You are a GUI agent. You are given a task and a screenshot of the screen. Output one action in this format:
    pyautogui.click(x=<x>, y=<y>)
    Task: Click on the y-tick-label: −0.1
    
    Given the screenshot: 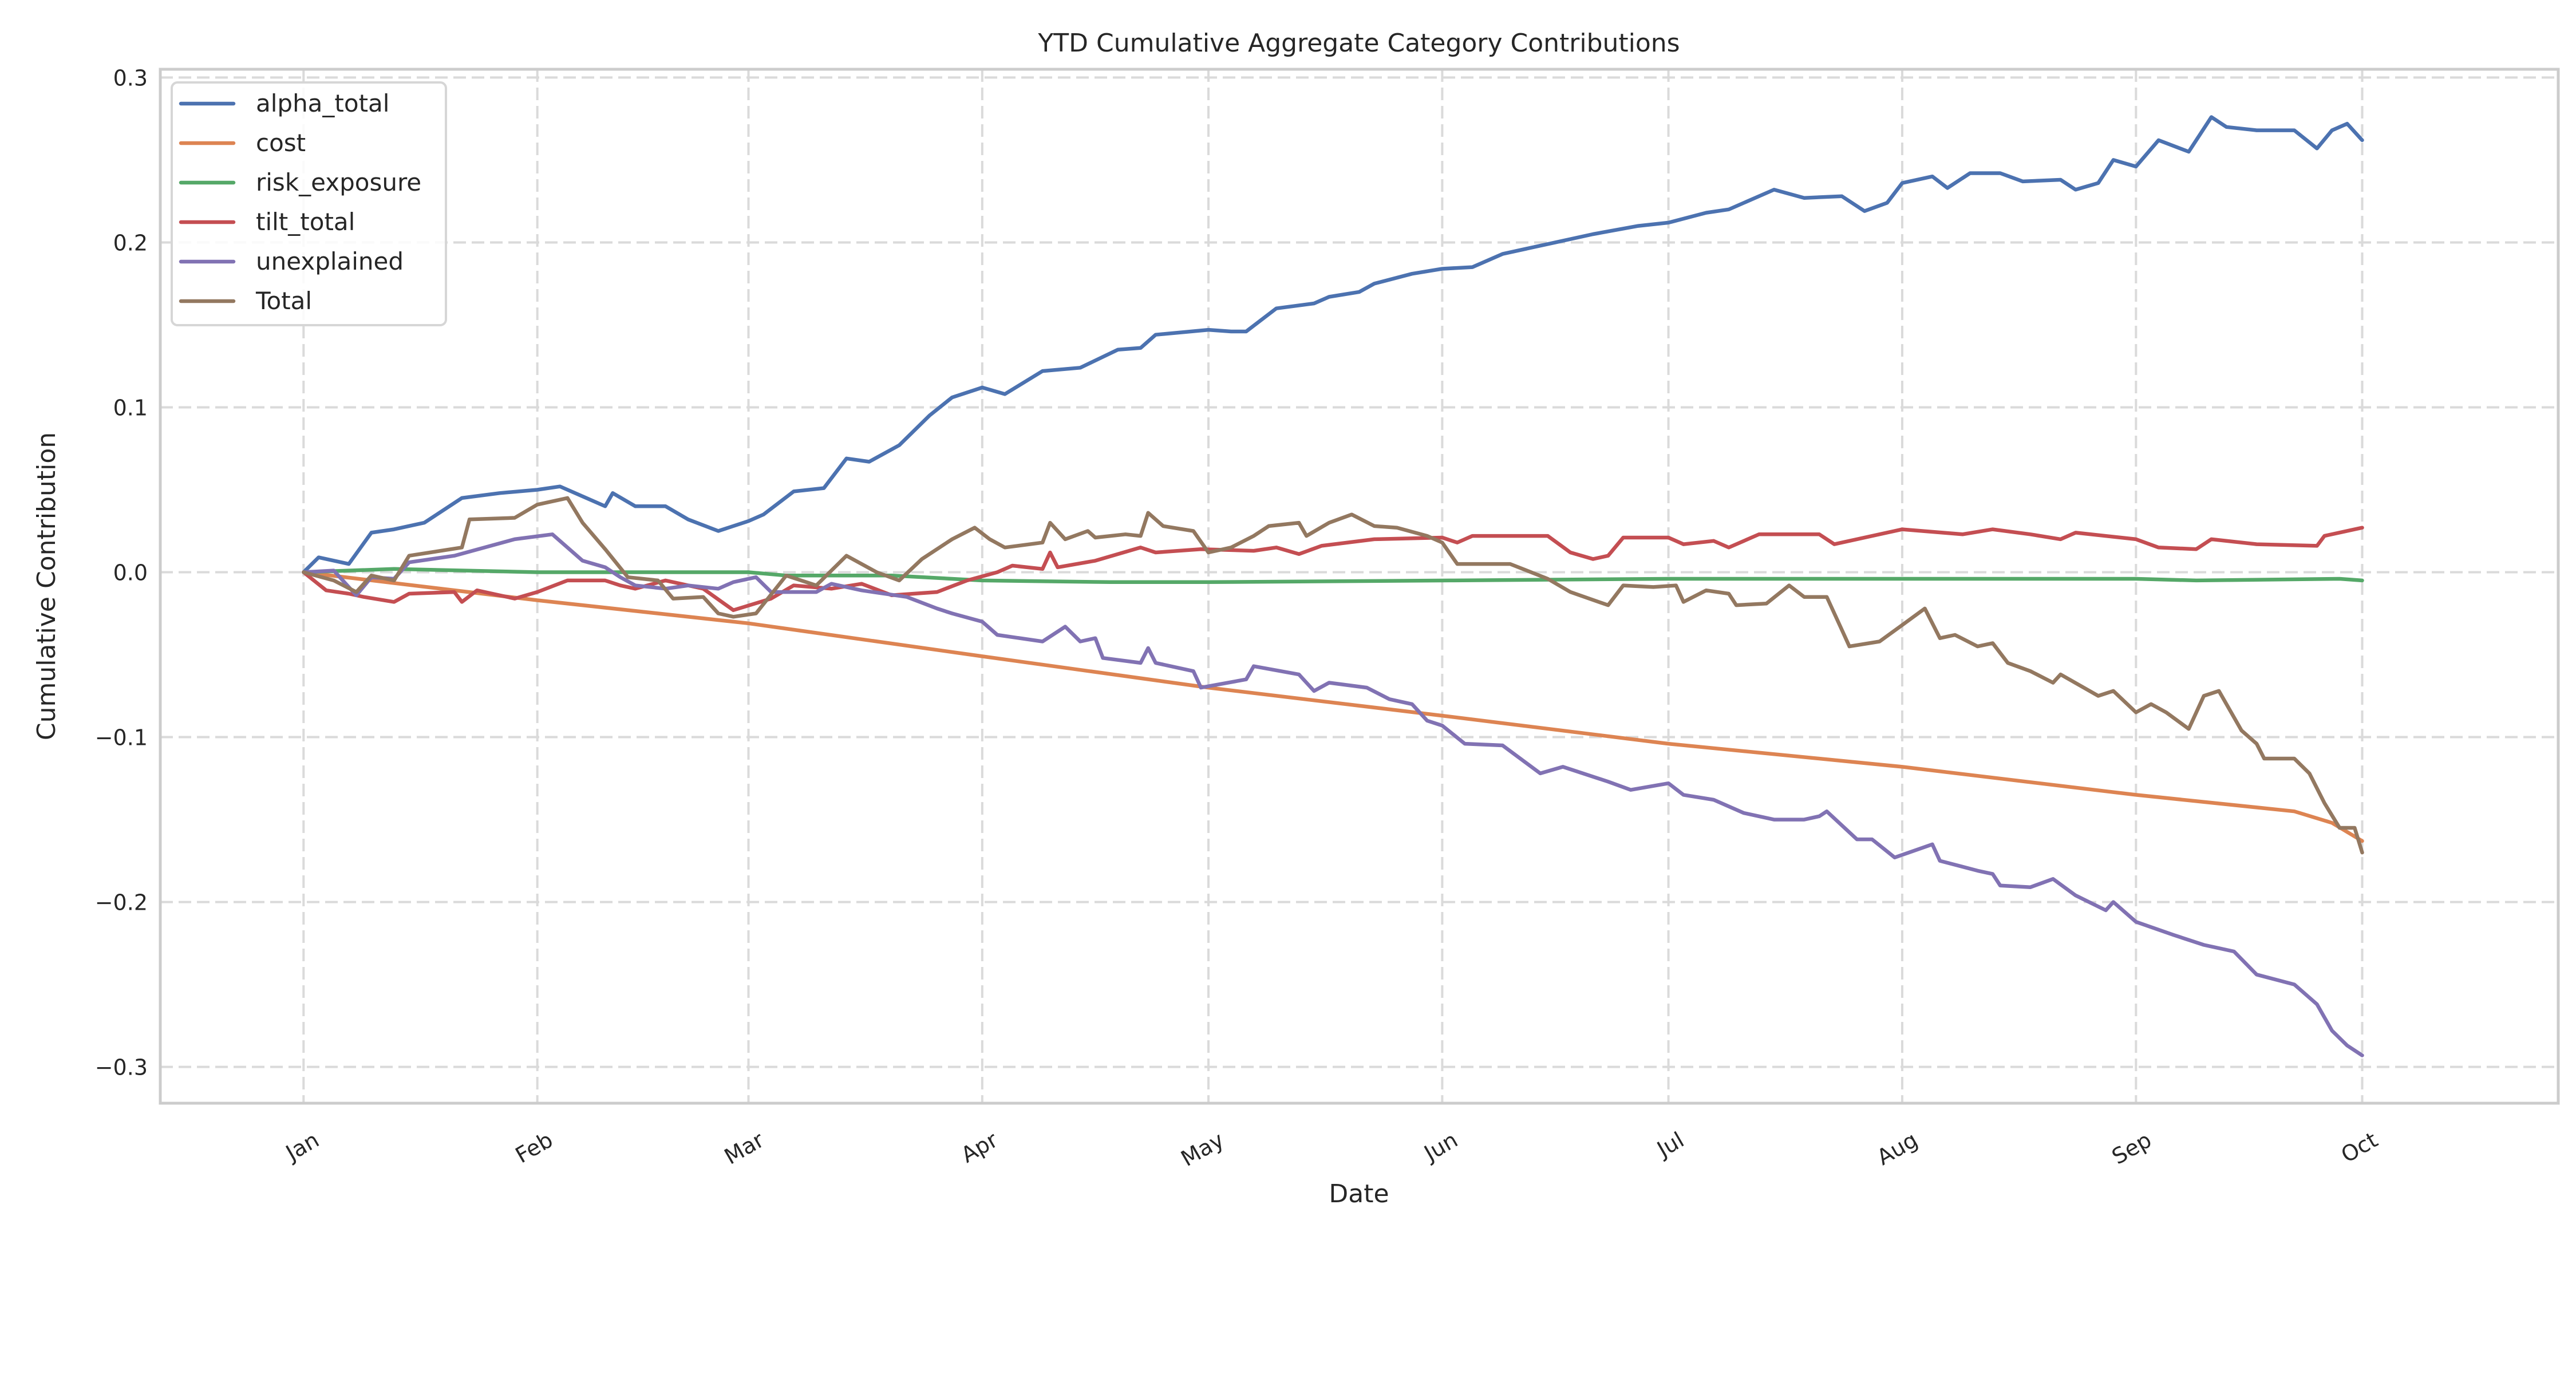 What is the action you would take?
    pyautogui.click(x=121, y=738)
    